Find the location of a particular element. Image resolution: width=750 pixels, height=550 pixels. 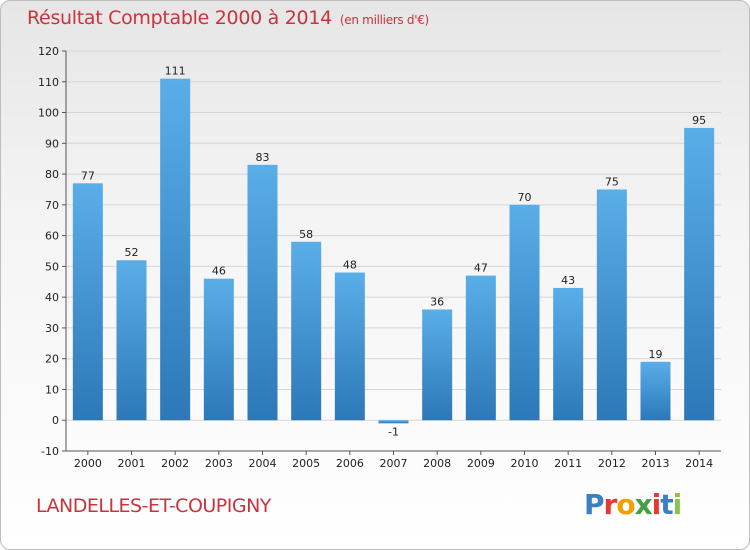

y-tick-label: 30 is located at coordinates (52, 328).